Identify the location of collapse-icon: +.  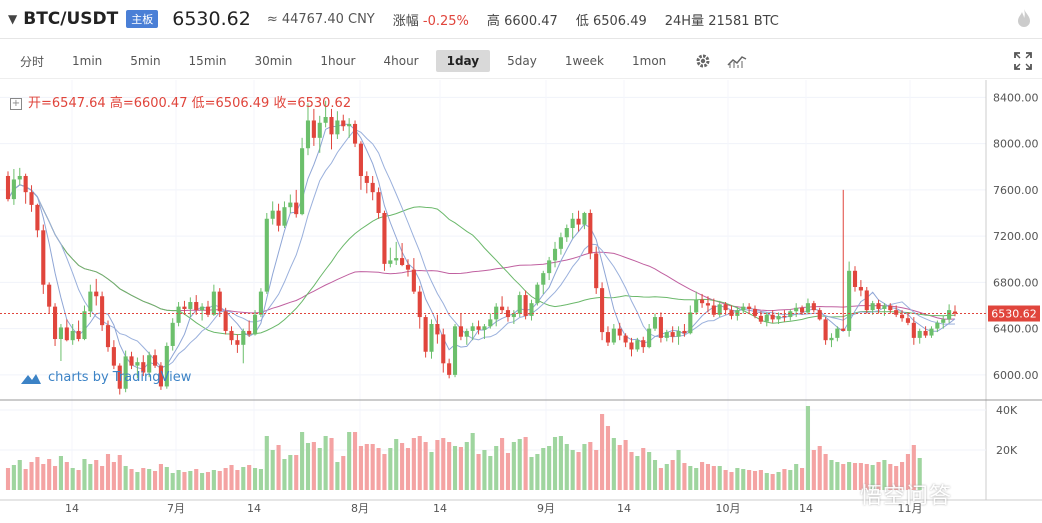
(16, 103).